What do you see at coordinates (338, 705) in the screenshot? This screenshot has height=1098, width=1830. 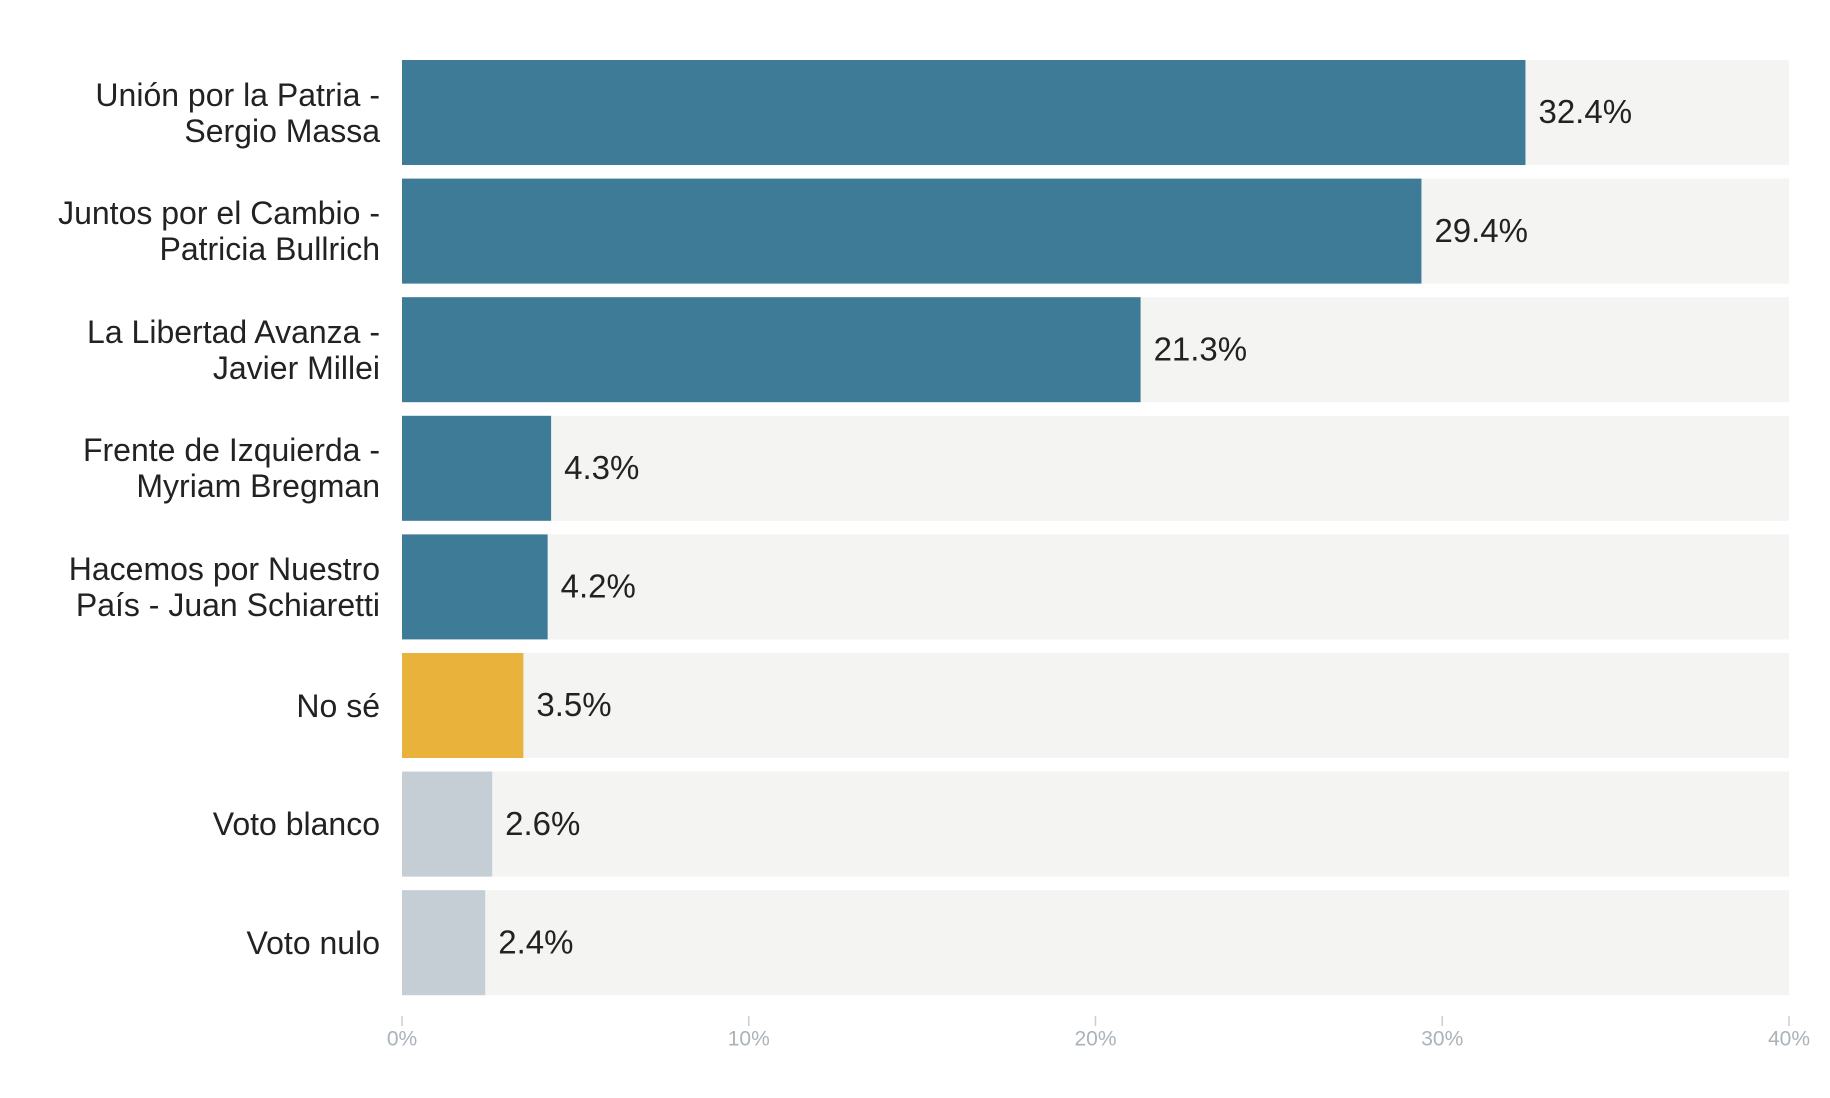 I see `category-label: No sé` at bounding box center [338, 705].